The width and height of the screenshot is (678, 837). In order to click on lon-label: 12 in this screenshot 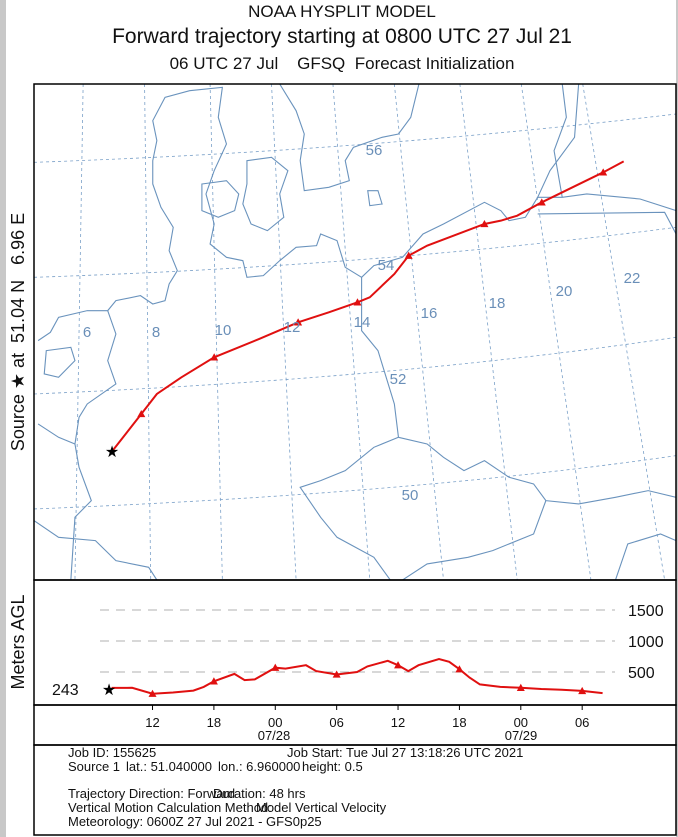, I will do `click(292, 327)`.